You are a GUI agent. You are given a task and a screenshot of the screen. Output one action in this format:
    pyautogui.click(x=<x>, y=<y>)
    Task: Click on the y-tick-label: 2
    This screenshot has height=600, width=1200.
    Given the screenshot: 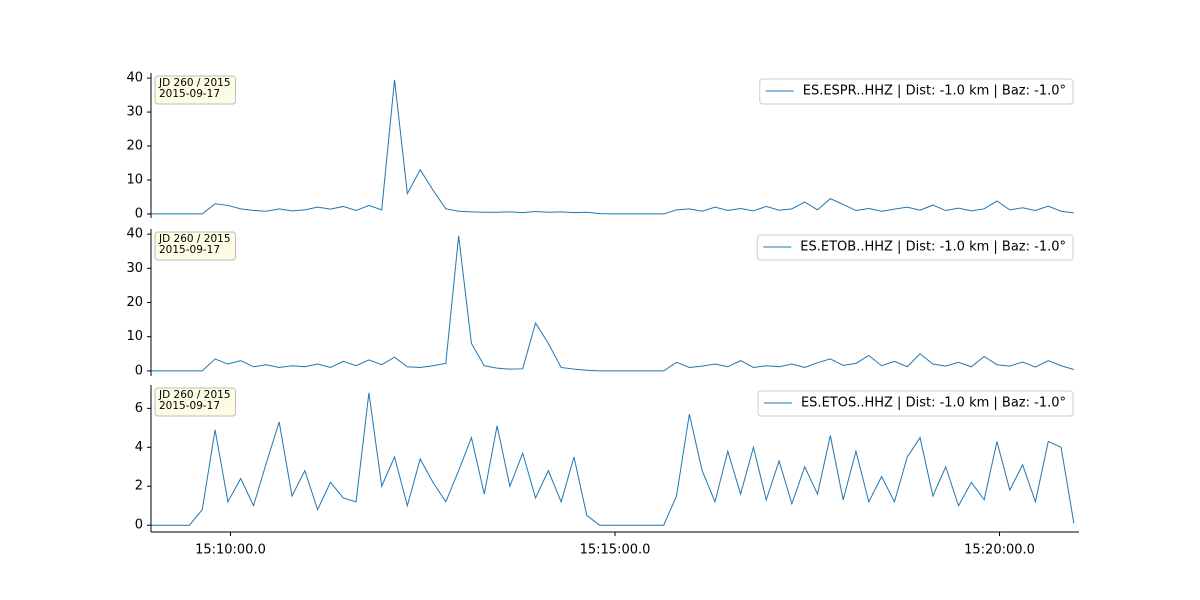 What is the action you would take?
    pyautogui.click(x=139, y=486)
    